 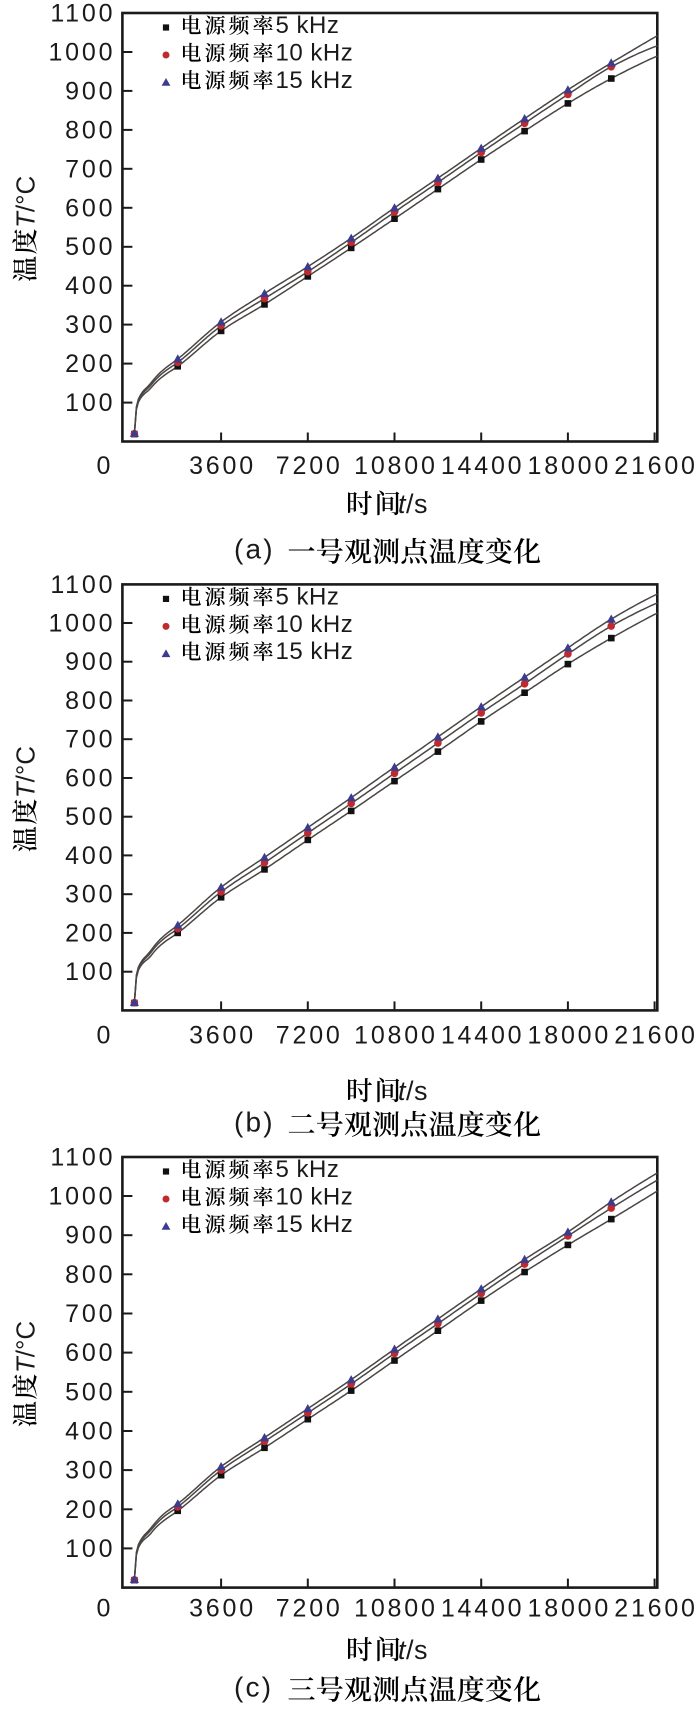 What do you see at coordinates (254, 1122) in the screenshot?
I see `svg-text: (b)` at bounding box center [254, 1122].